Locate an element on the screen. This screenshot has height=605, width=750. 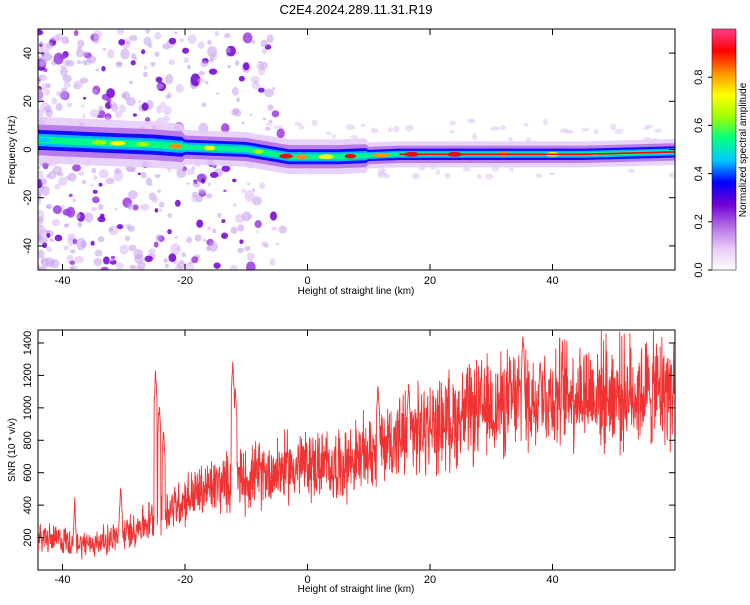
x-tick-label: 20 is located at coordinates (430, 281).